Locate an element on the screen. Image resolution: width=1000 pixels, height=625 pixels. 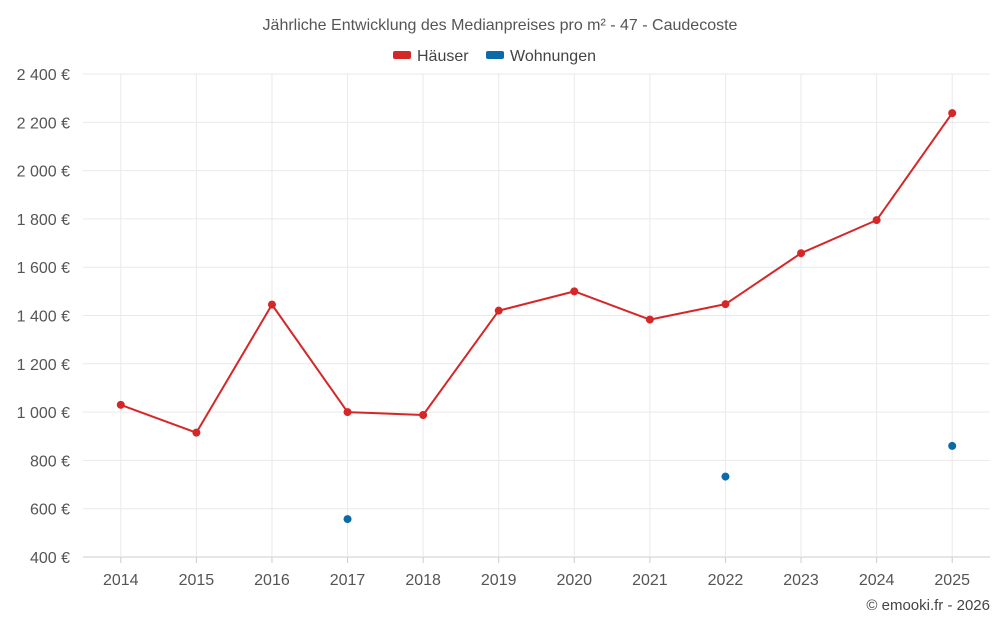
data-point-wohnungen-2022 is located at coordinates (725, 476).